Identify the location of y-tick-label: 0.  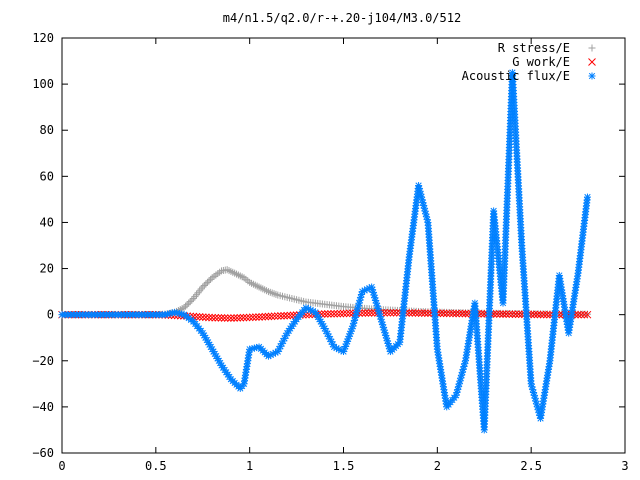
(50, 315).